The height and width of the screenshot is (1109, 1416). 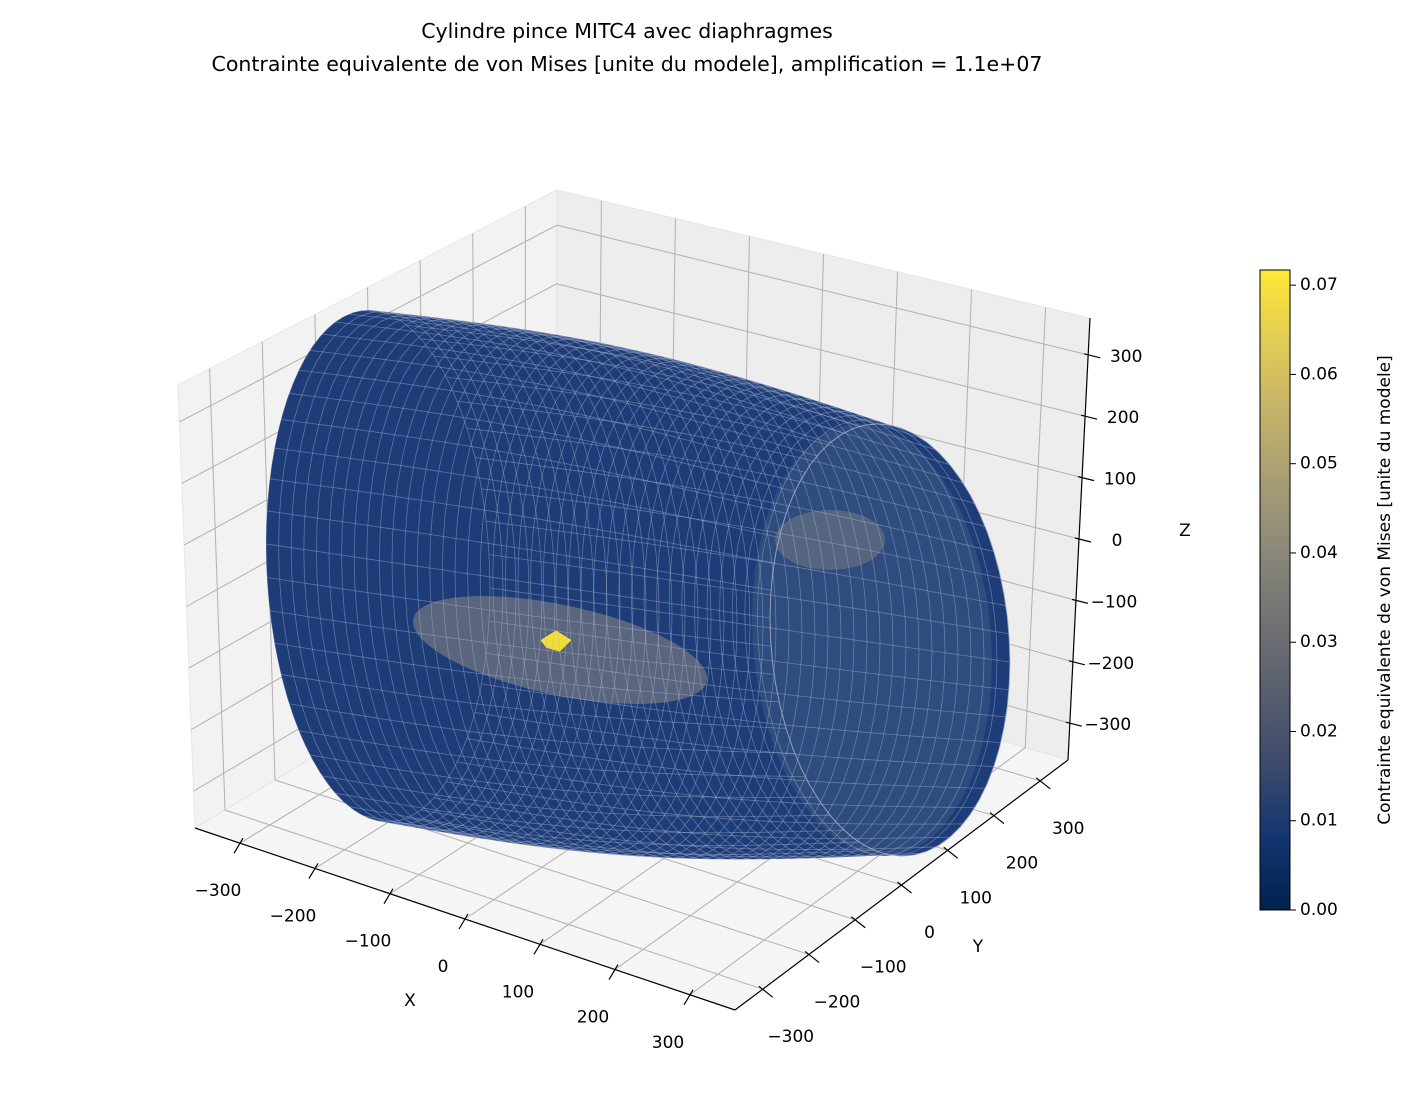 I want to click on colorbar-tick-label: 0.04, so click(x=1319, y=553).